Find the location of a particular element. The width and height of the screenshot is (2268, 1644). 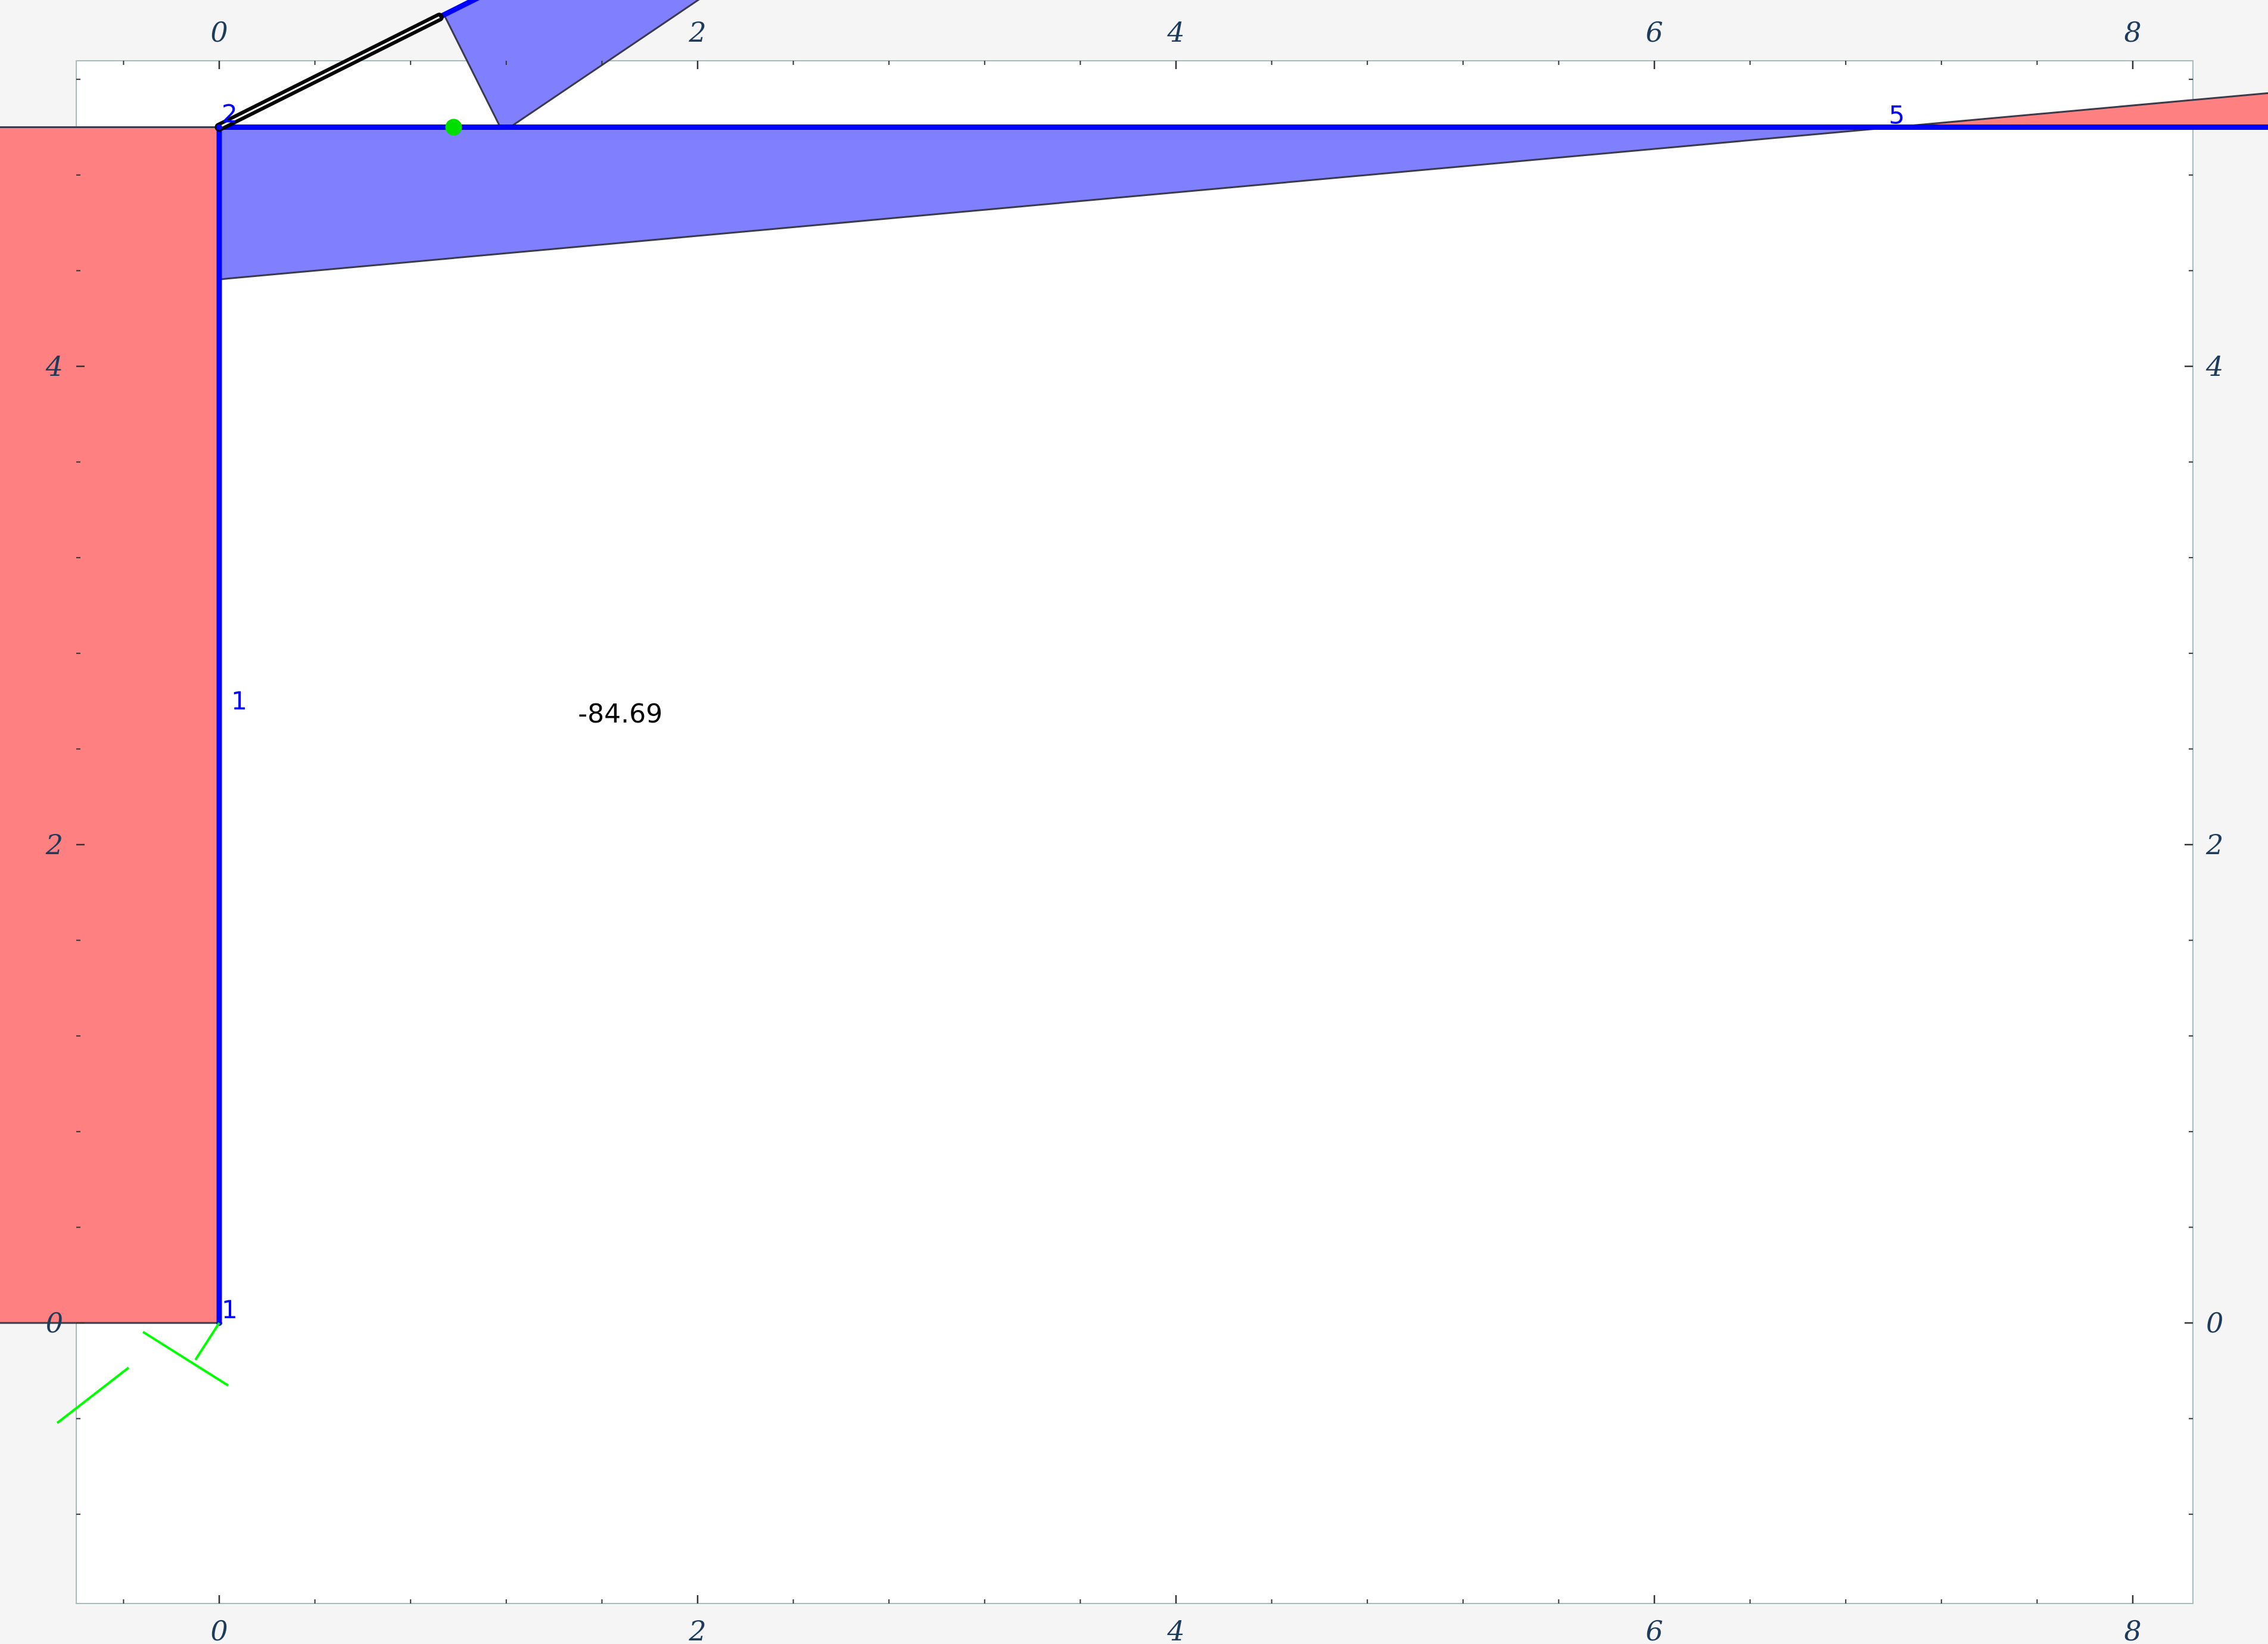

member-label-1: 1 is located at coordinates (239, 700).